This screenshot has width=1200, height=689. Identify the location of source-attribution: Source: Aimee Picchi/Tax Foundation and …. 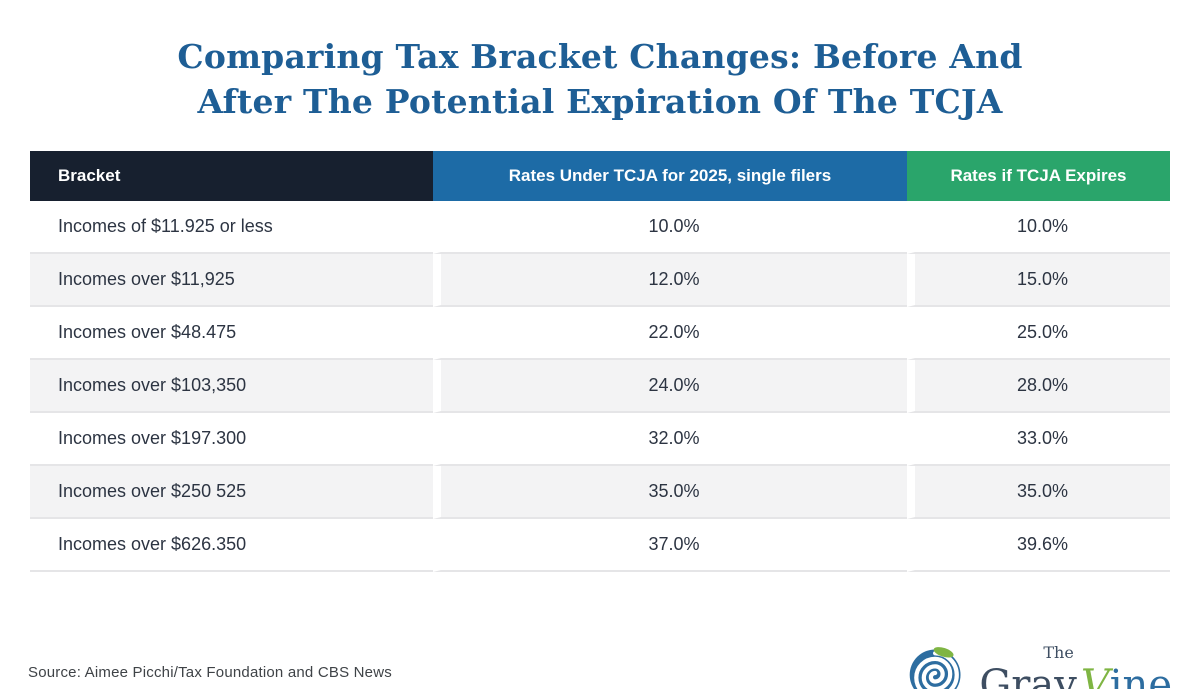
(210, 672).